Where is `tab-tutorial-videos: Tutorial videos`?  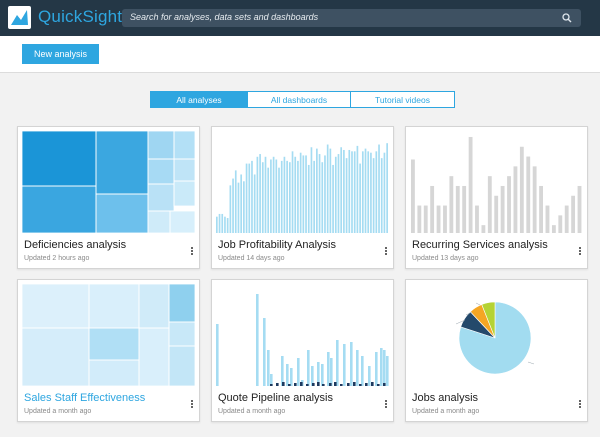
tab-tutorial-videos: Tutorial videos is located at coordinates (402, 99).